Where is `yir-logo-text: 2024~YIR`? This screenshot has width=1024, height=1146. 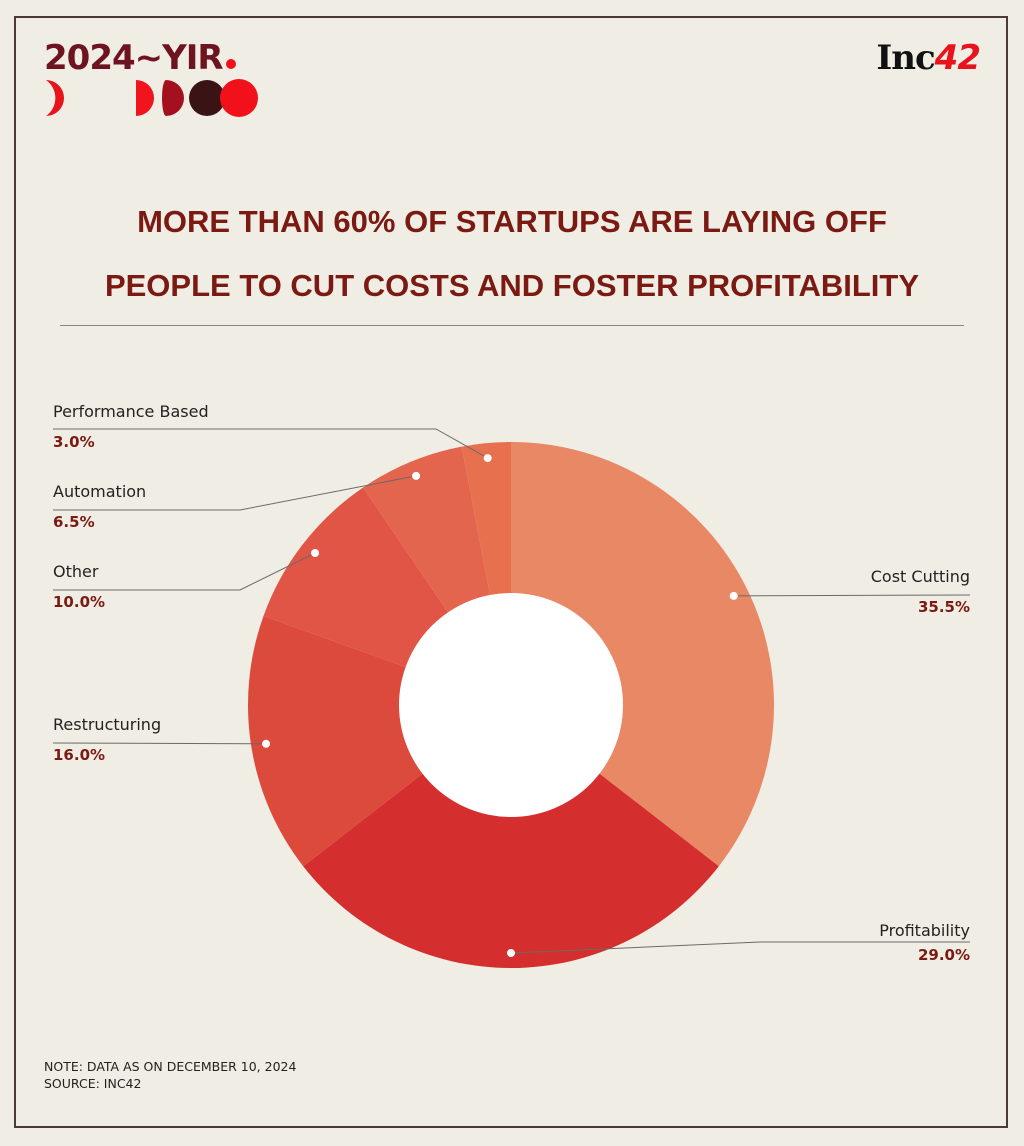
yir-logo-text: 2024~YIR is located at coordinates (134, 58).